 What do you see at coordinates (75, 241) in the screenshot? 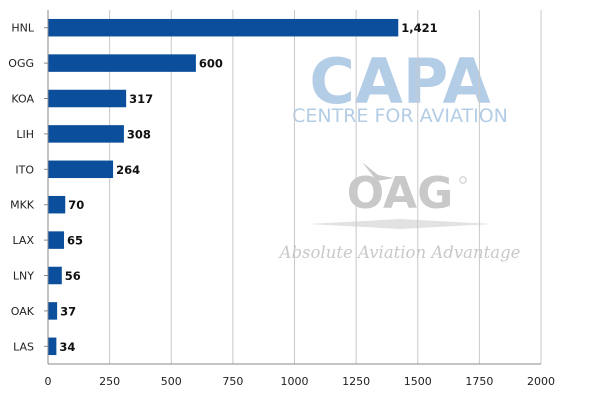
I see `data-label: 65` at bounding box center [75, 241].